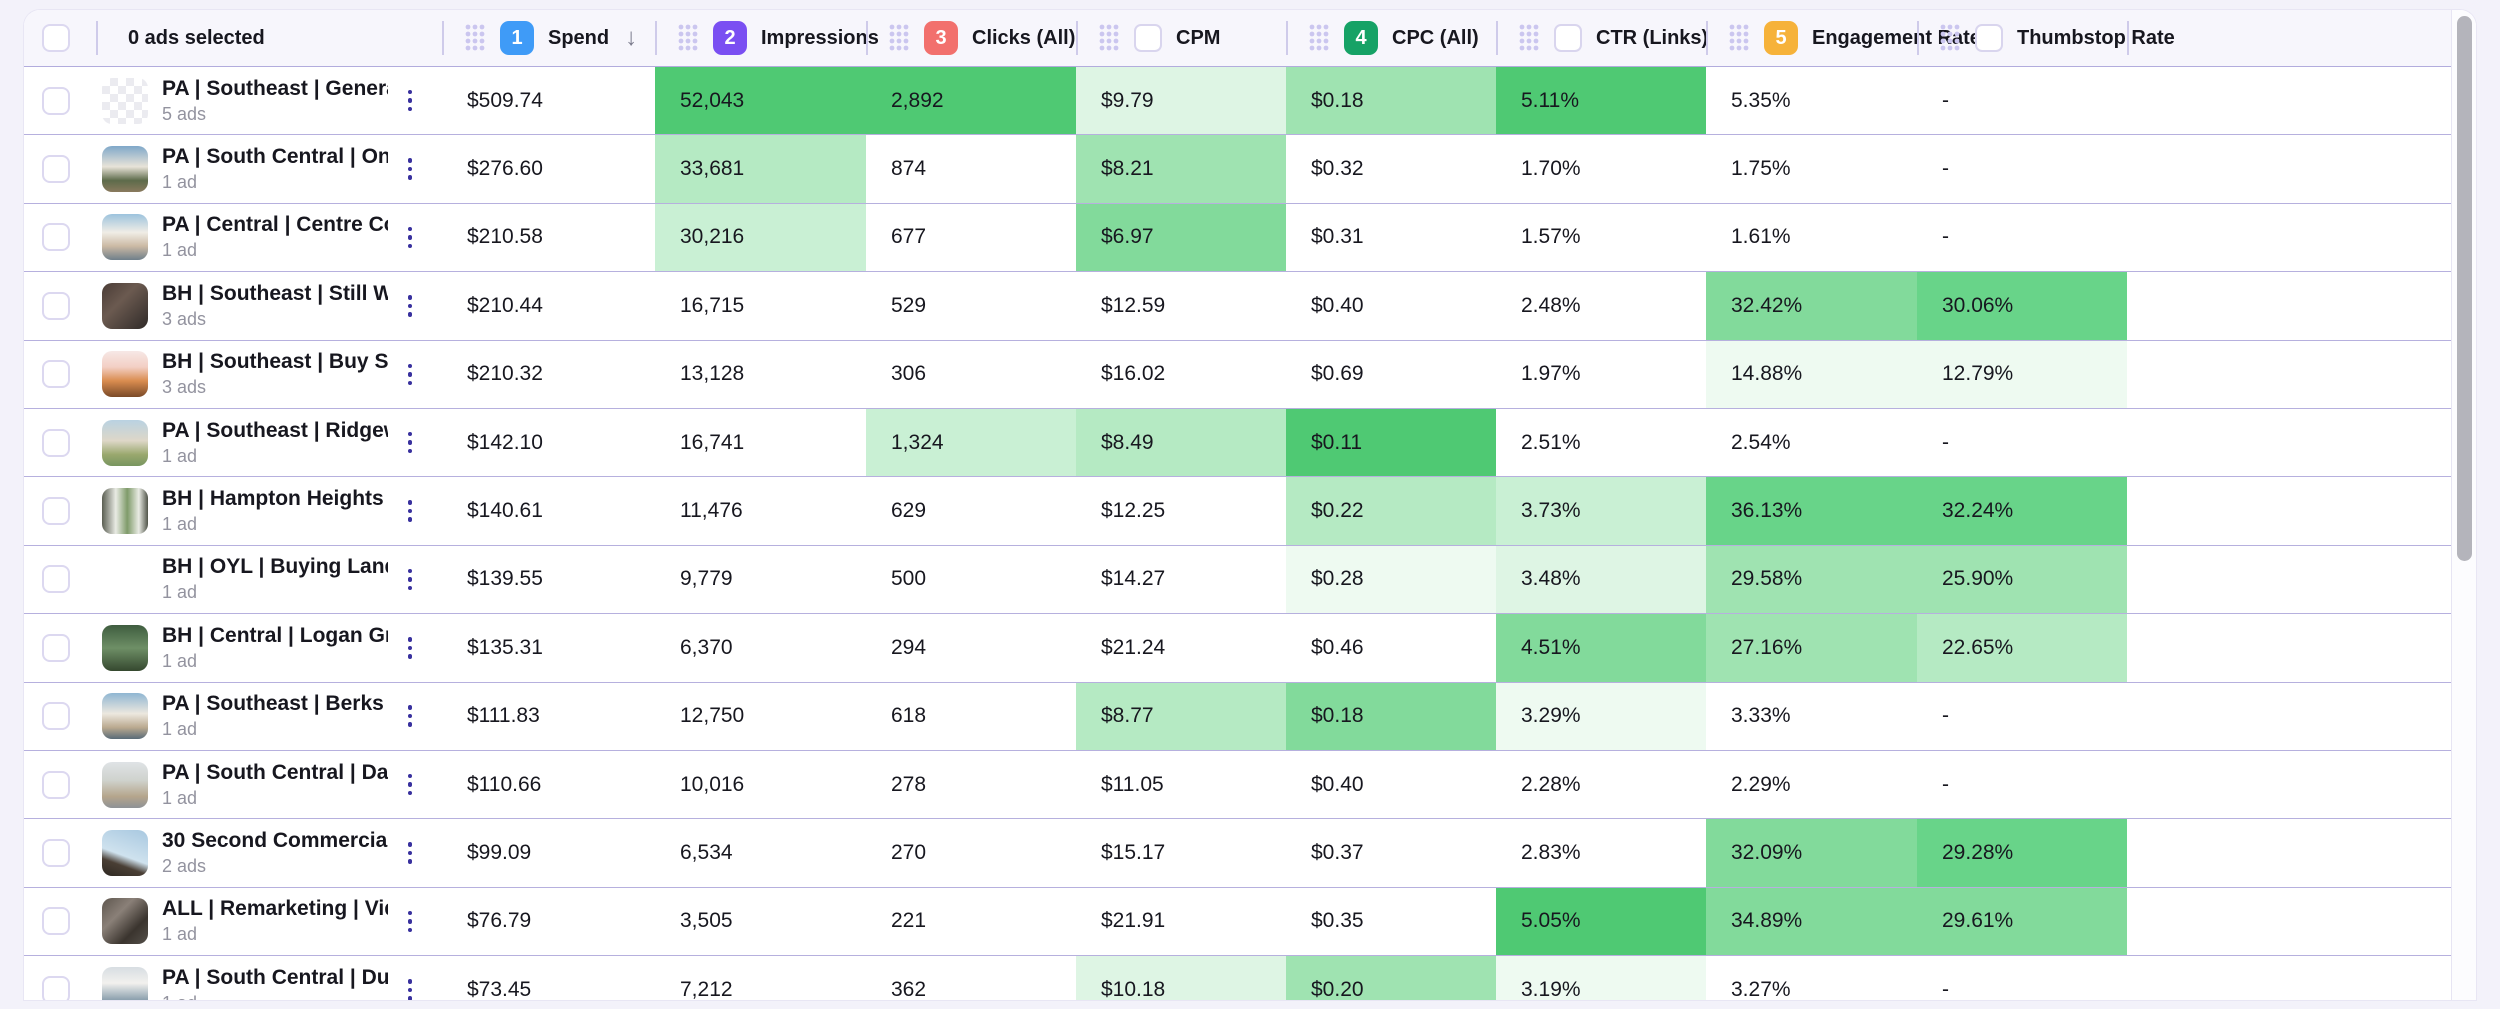 Image resolution: width=2500 pixels, height=1009 pixels. What do you see at coordinates (269, 442) in the screenshot?
I see `ad-name-cell: PA | Southeast | Ridgewoo... 1 ad` at bounding box center [269, 442].